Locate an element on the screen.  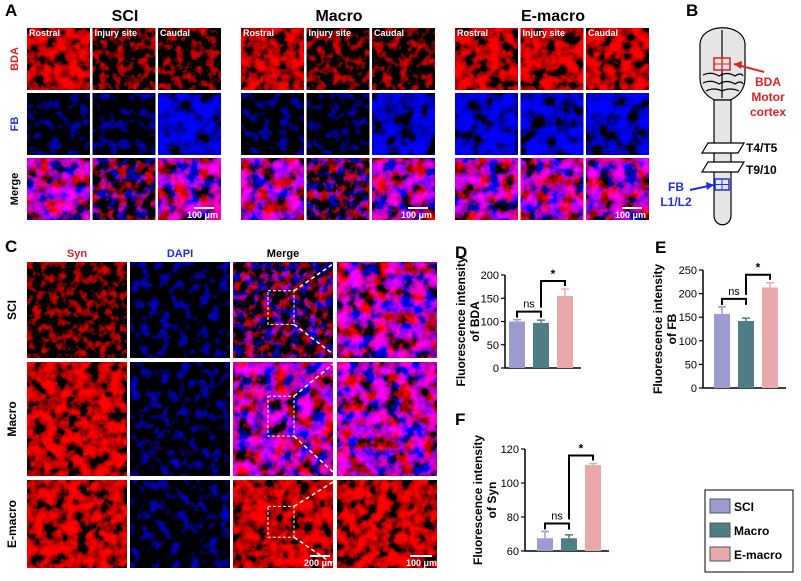
y-axis-label: of BDA is located at coordinates (475, 321).